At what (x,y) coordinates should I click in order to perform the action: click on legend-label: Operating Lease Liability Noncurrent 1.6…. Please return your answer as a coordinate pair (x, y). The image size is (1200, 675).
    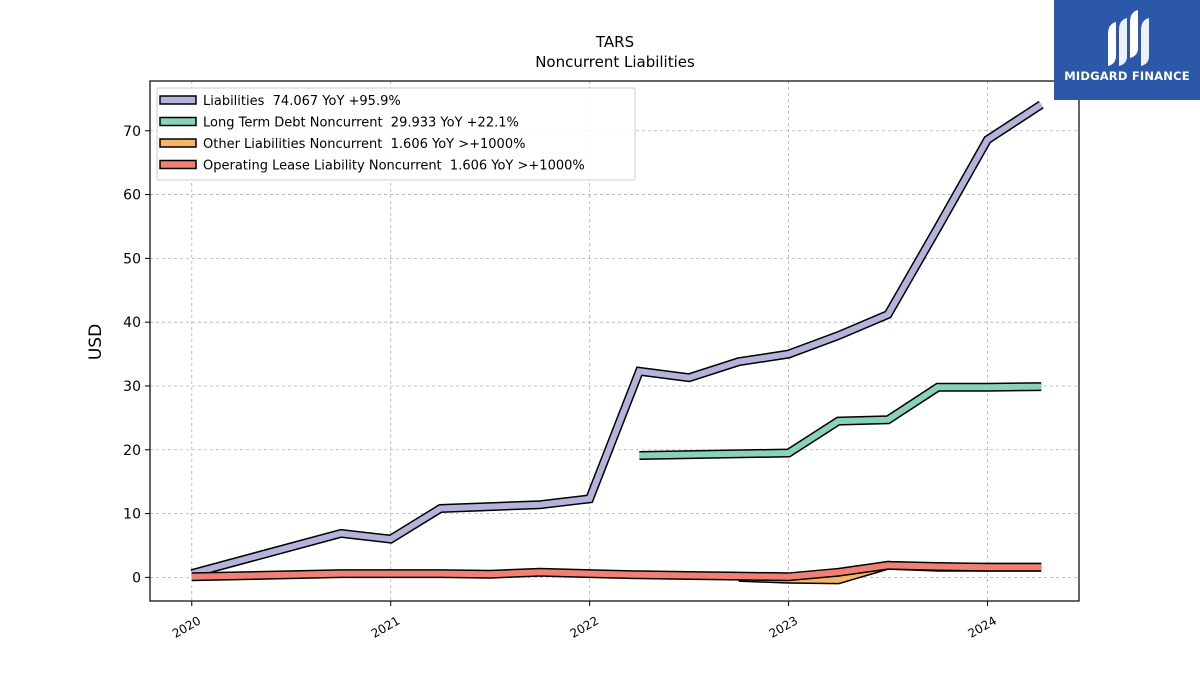
    Looking at the image, I should click on (394, 166).